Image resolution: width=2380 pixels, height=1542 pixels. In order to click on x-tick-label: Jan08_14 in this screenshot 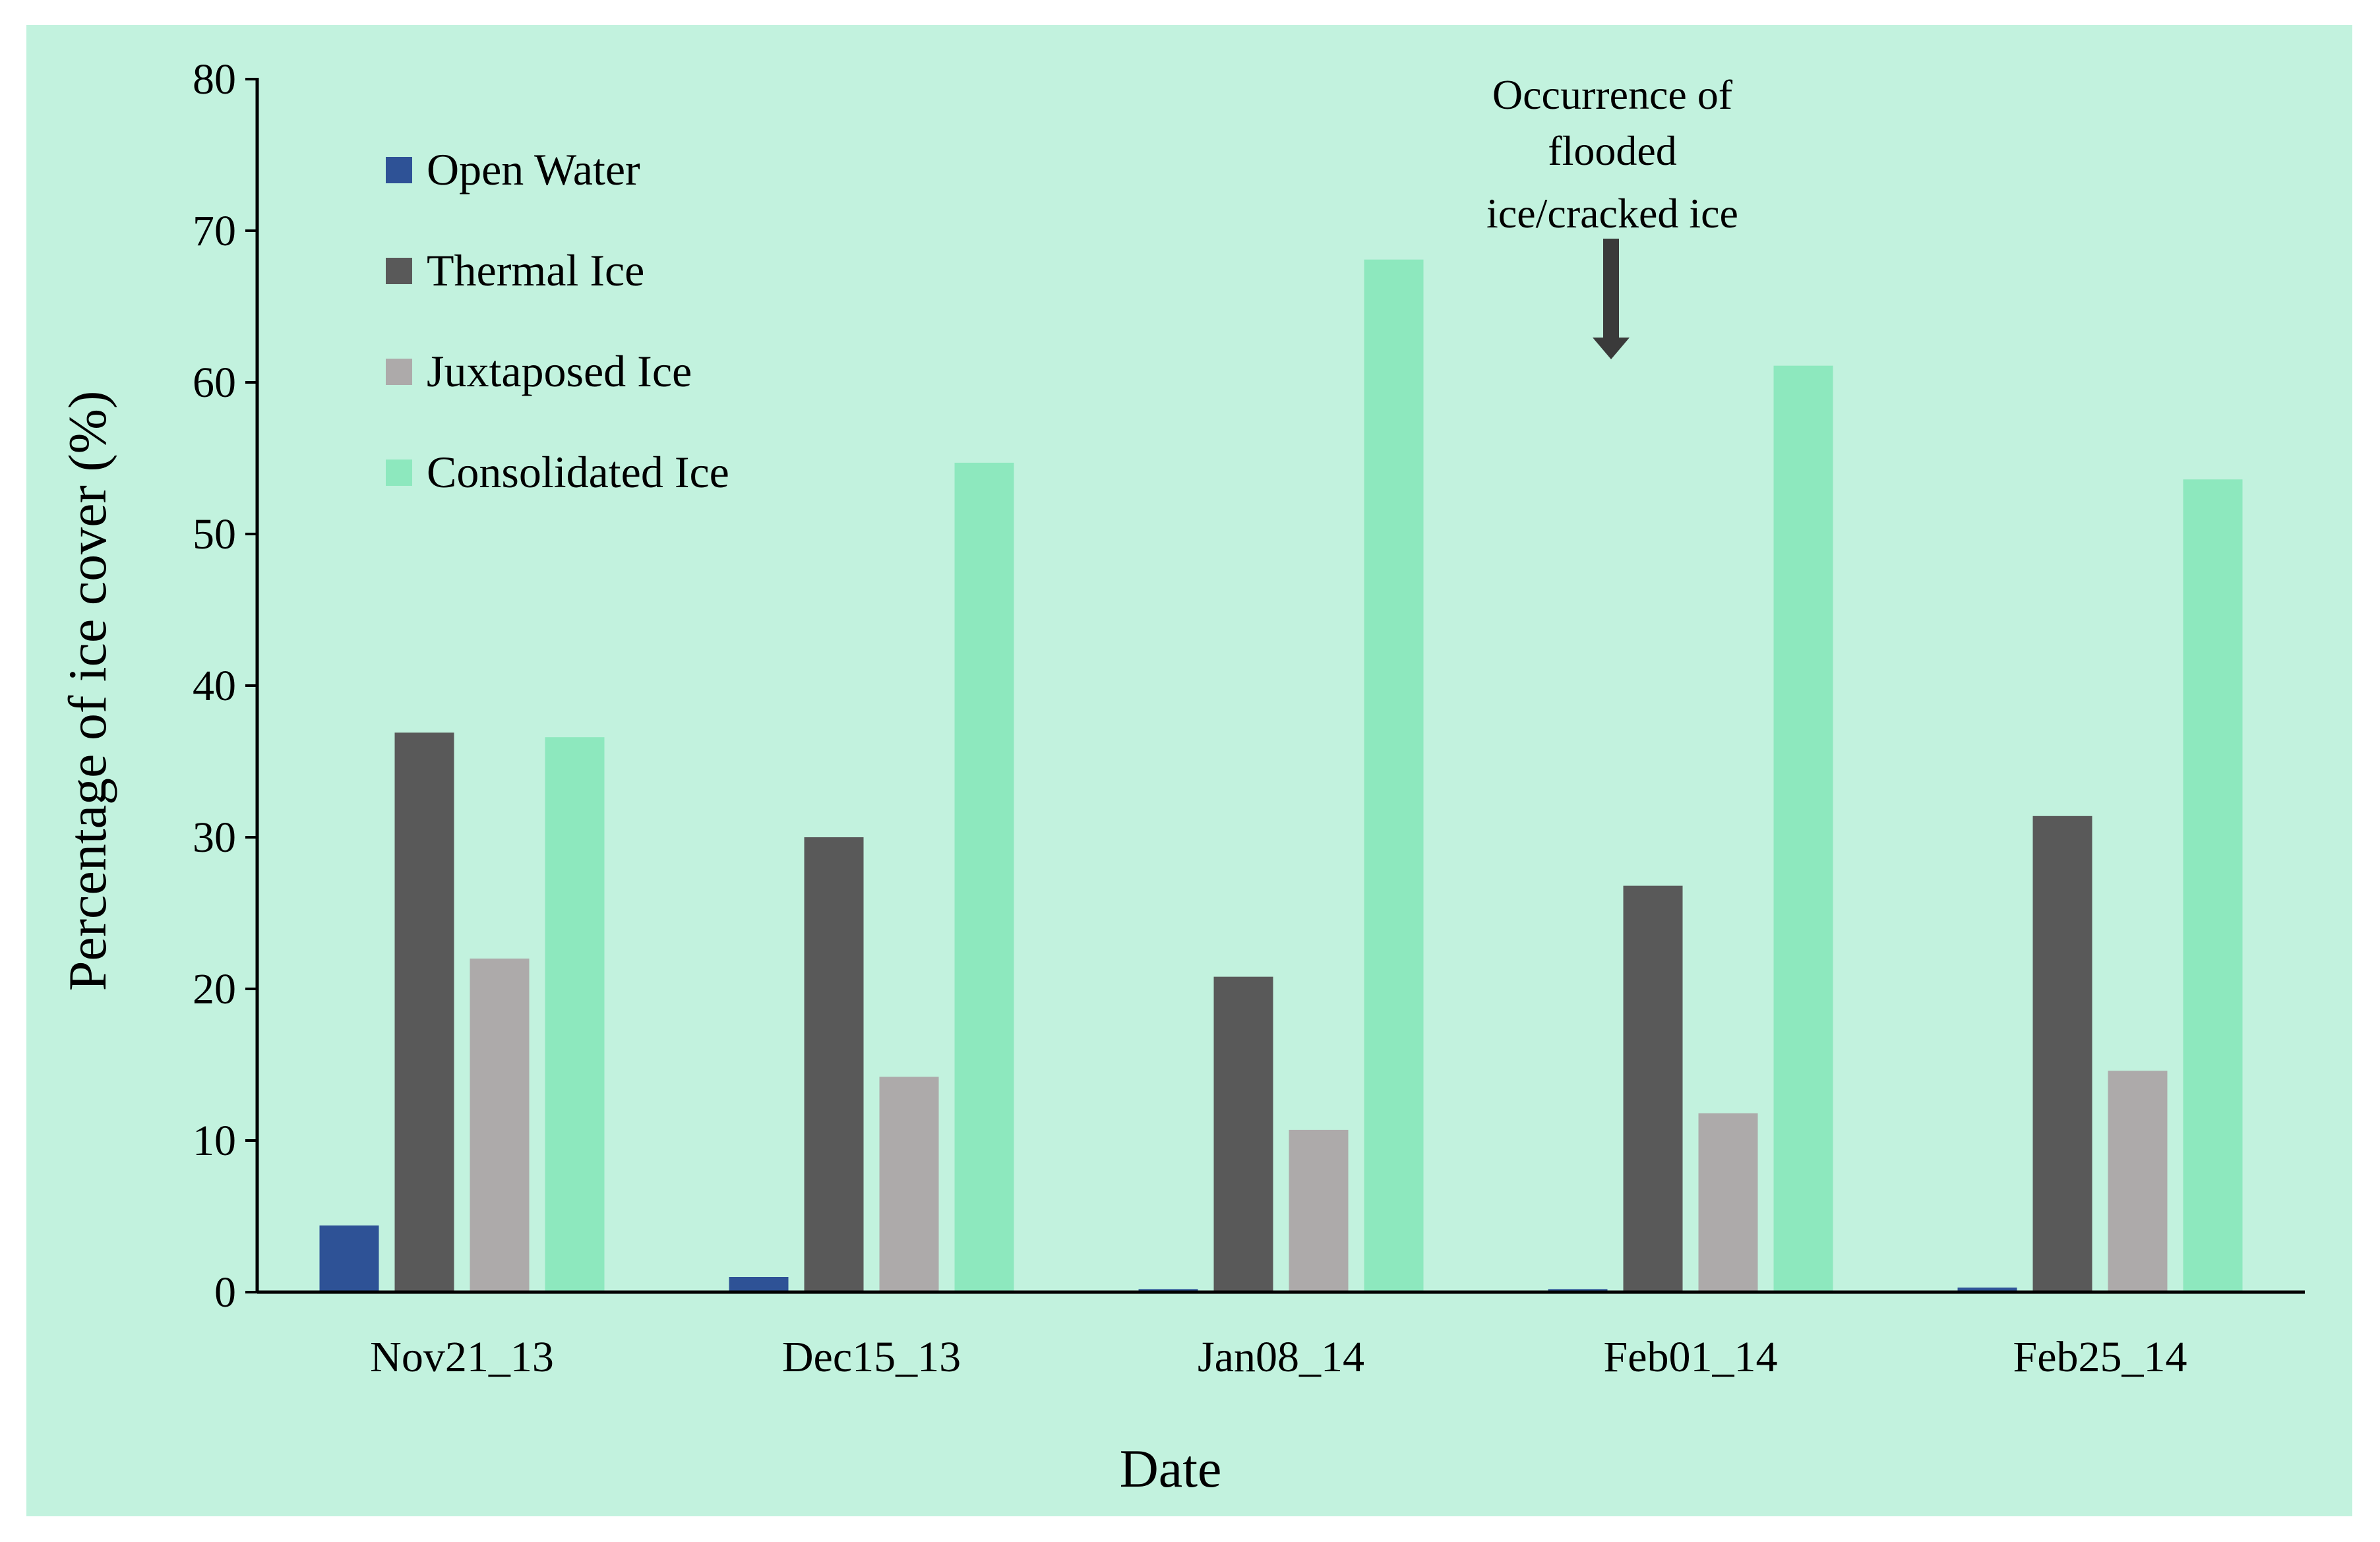, I will do `click(1281, 1357)`.